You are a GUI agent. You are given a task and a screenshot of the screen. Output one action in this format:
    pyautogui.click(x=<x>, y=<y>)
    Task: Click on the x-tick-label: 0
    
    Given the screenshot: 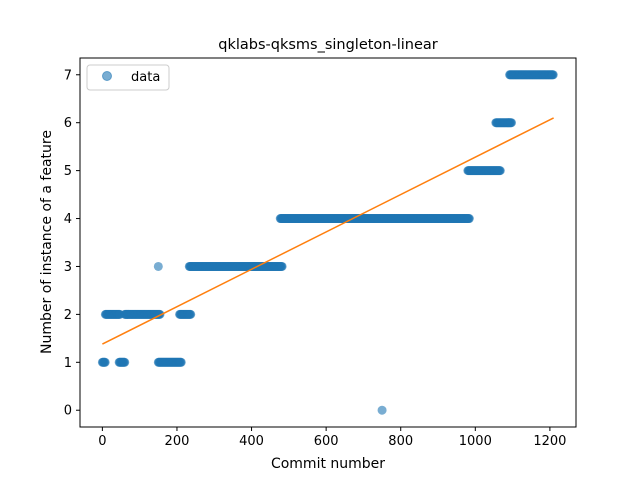 What is the action you would take?
    pyautogui.click(x=102, y=441)
    